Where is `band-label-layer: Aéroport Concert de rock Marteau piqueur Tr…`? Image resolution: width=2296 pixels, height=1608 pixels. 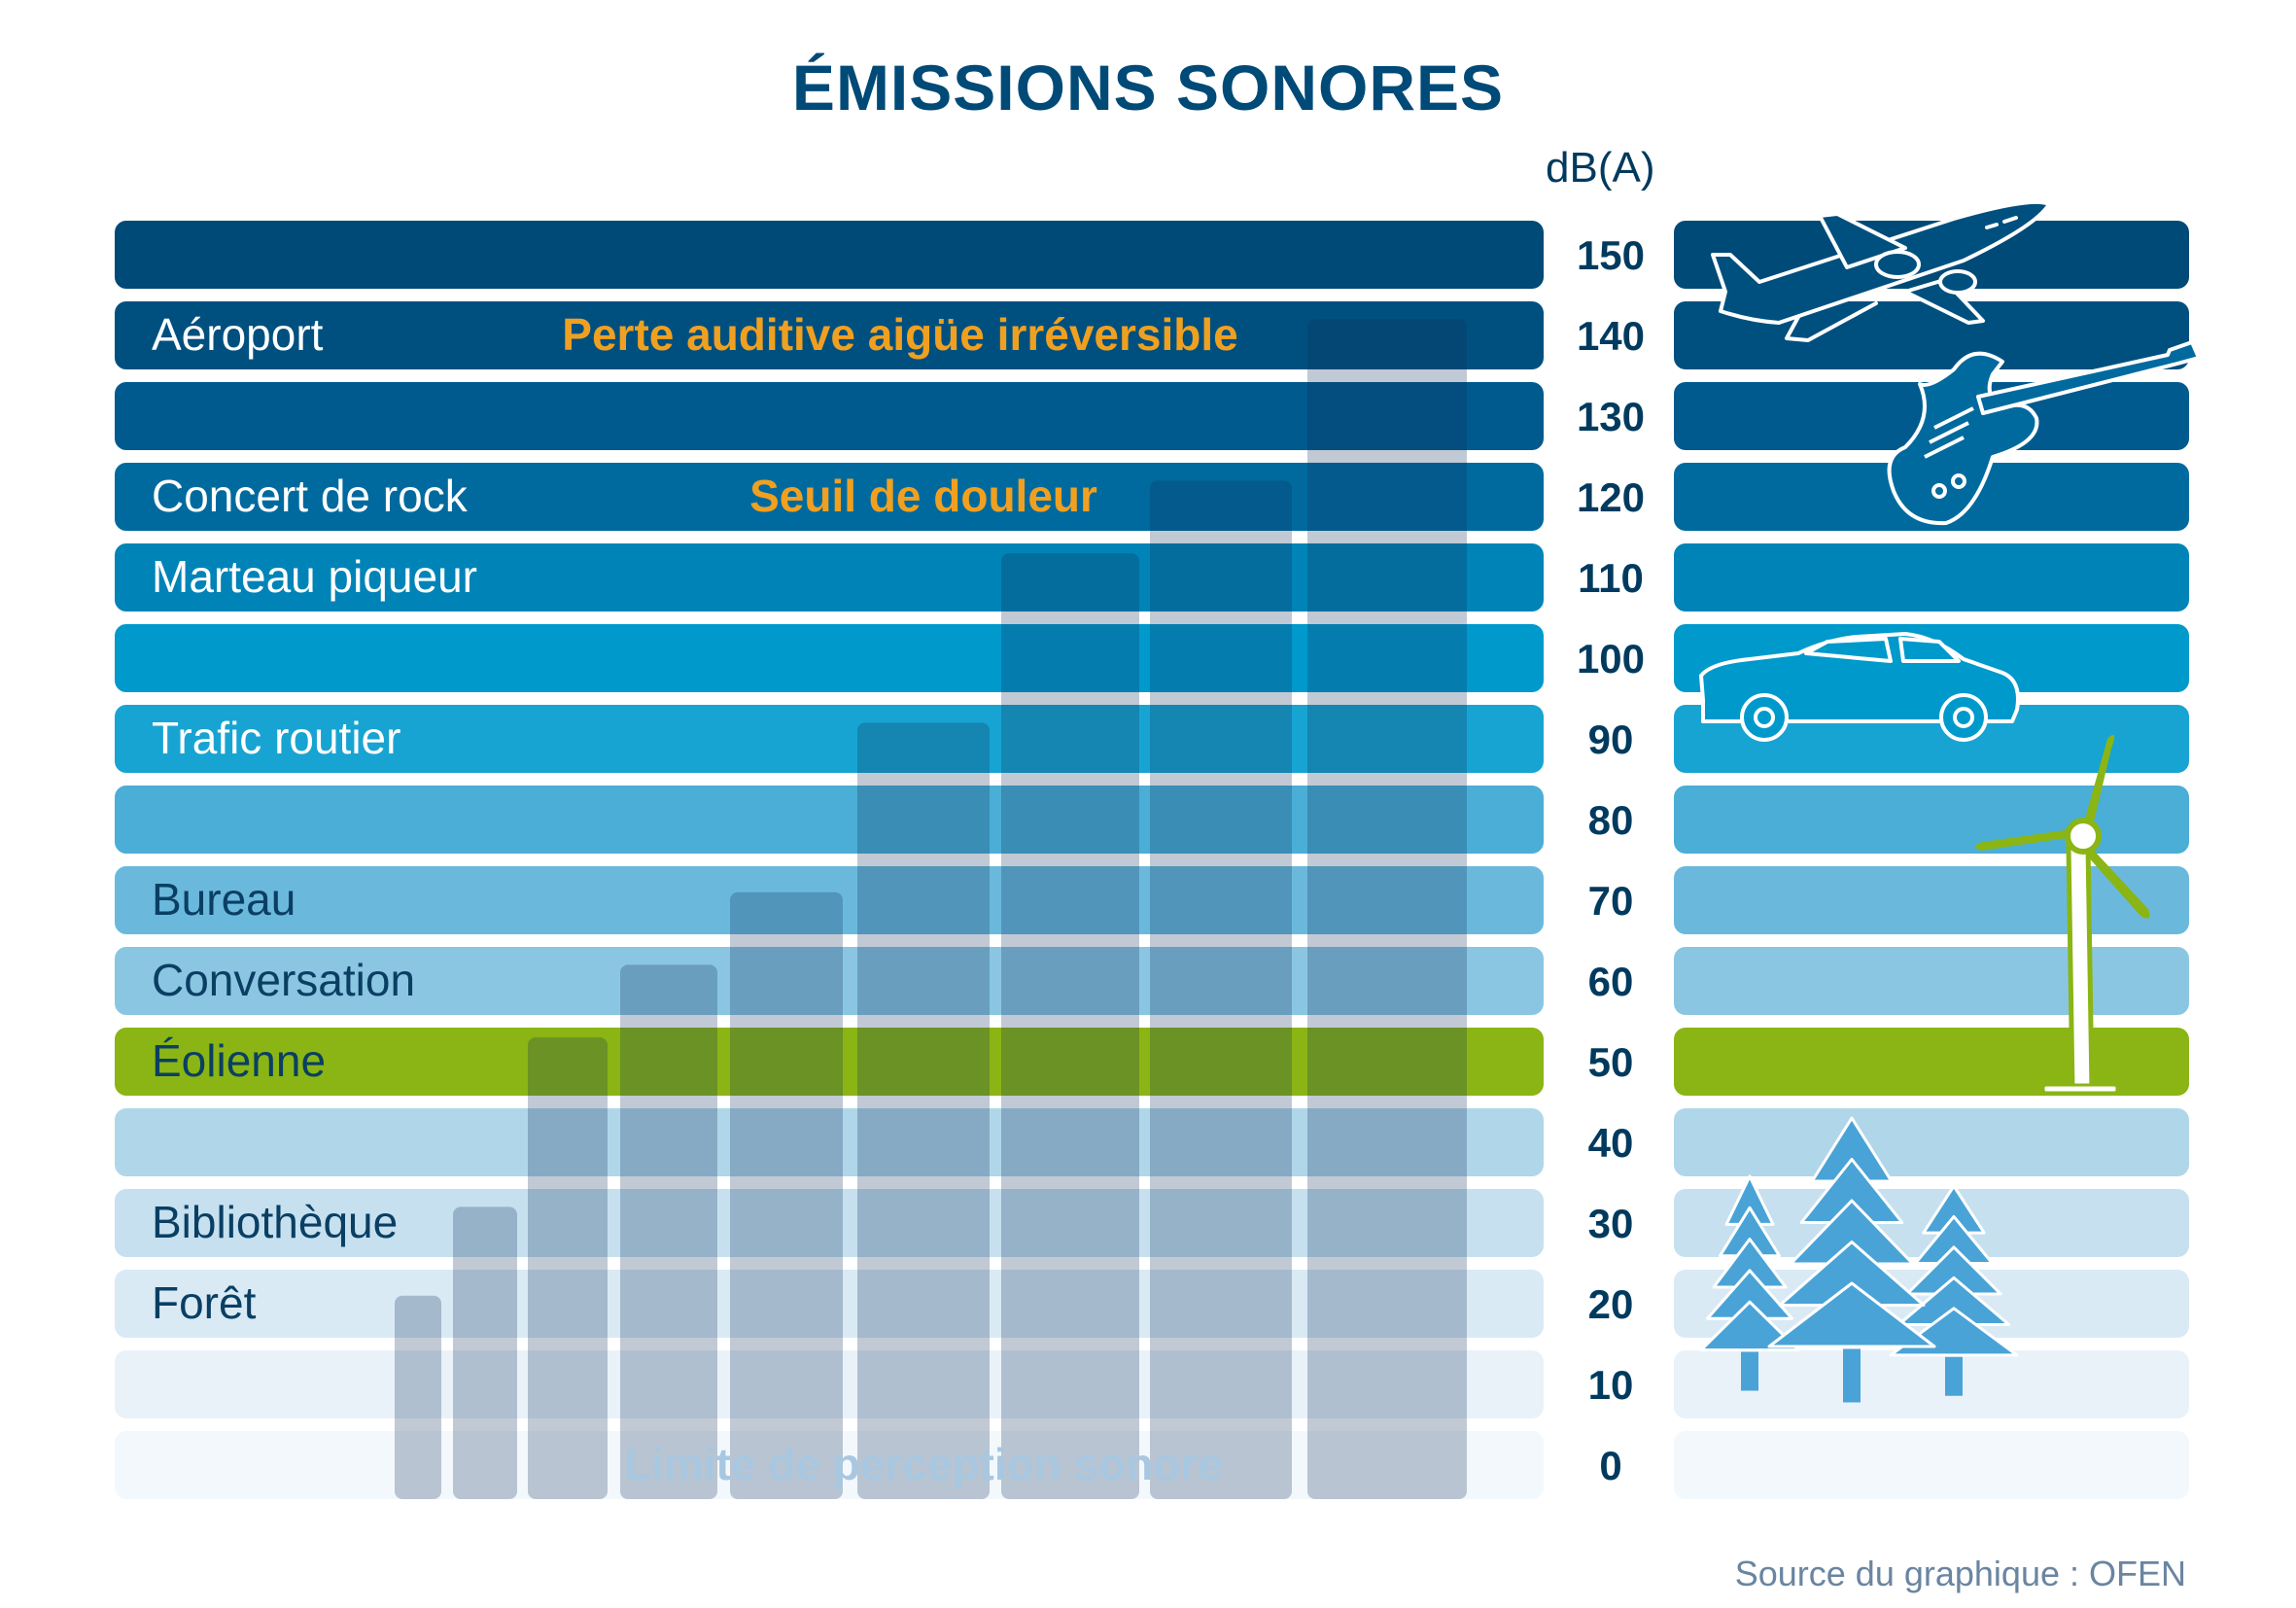 band-label-layer: Aéroport Concert de rock Marteau piqueur Tr… is located at coordinates (314, 818).